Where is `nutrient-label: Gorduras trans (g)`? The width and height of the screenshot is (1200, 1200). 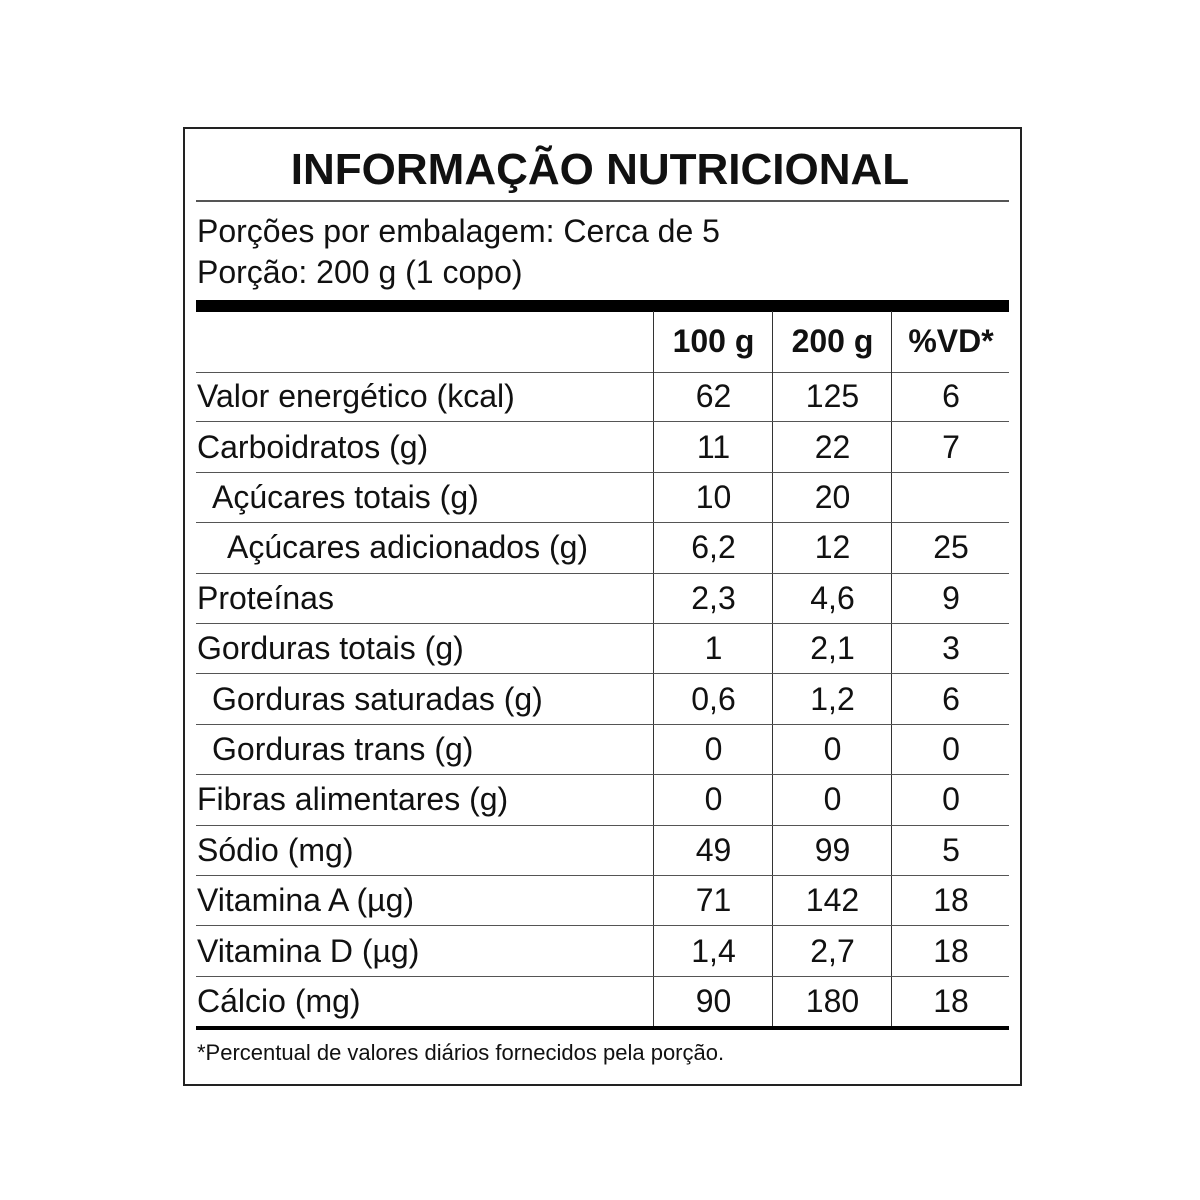 nutrient-label: Gorduras trans (g) is located at coordinates (343, 748).